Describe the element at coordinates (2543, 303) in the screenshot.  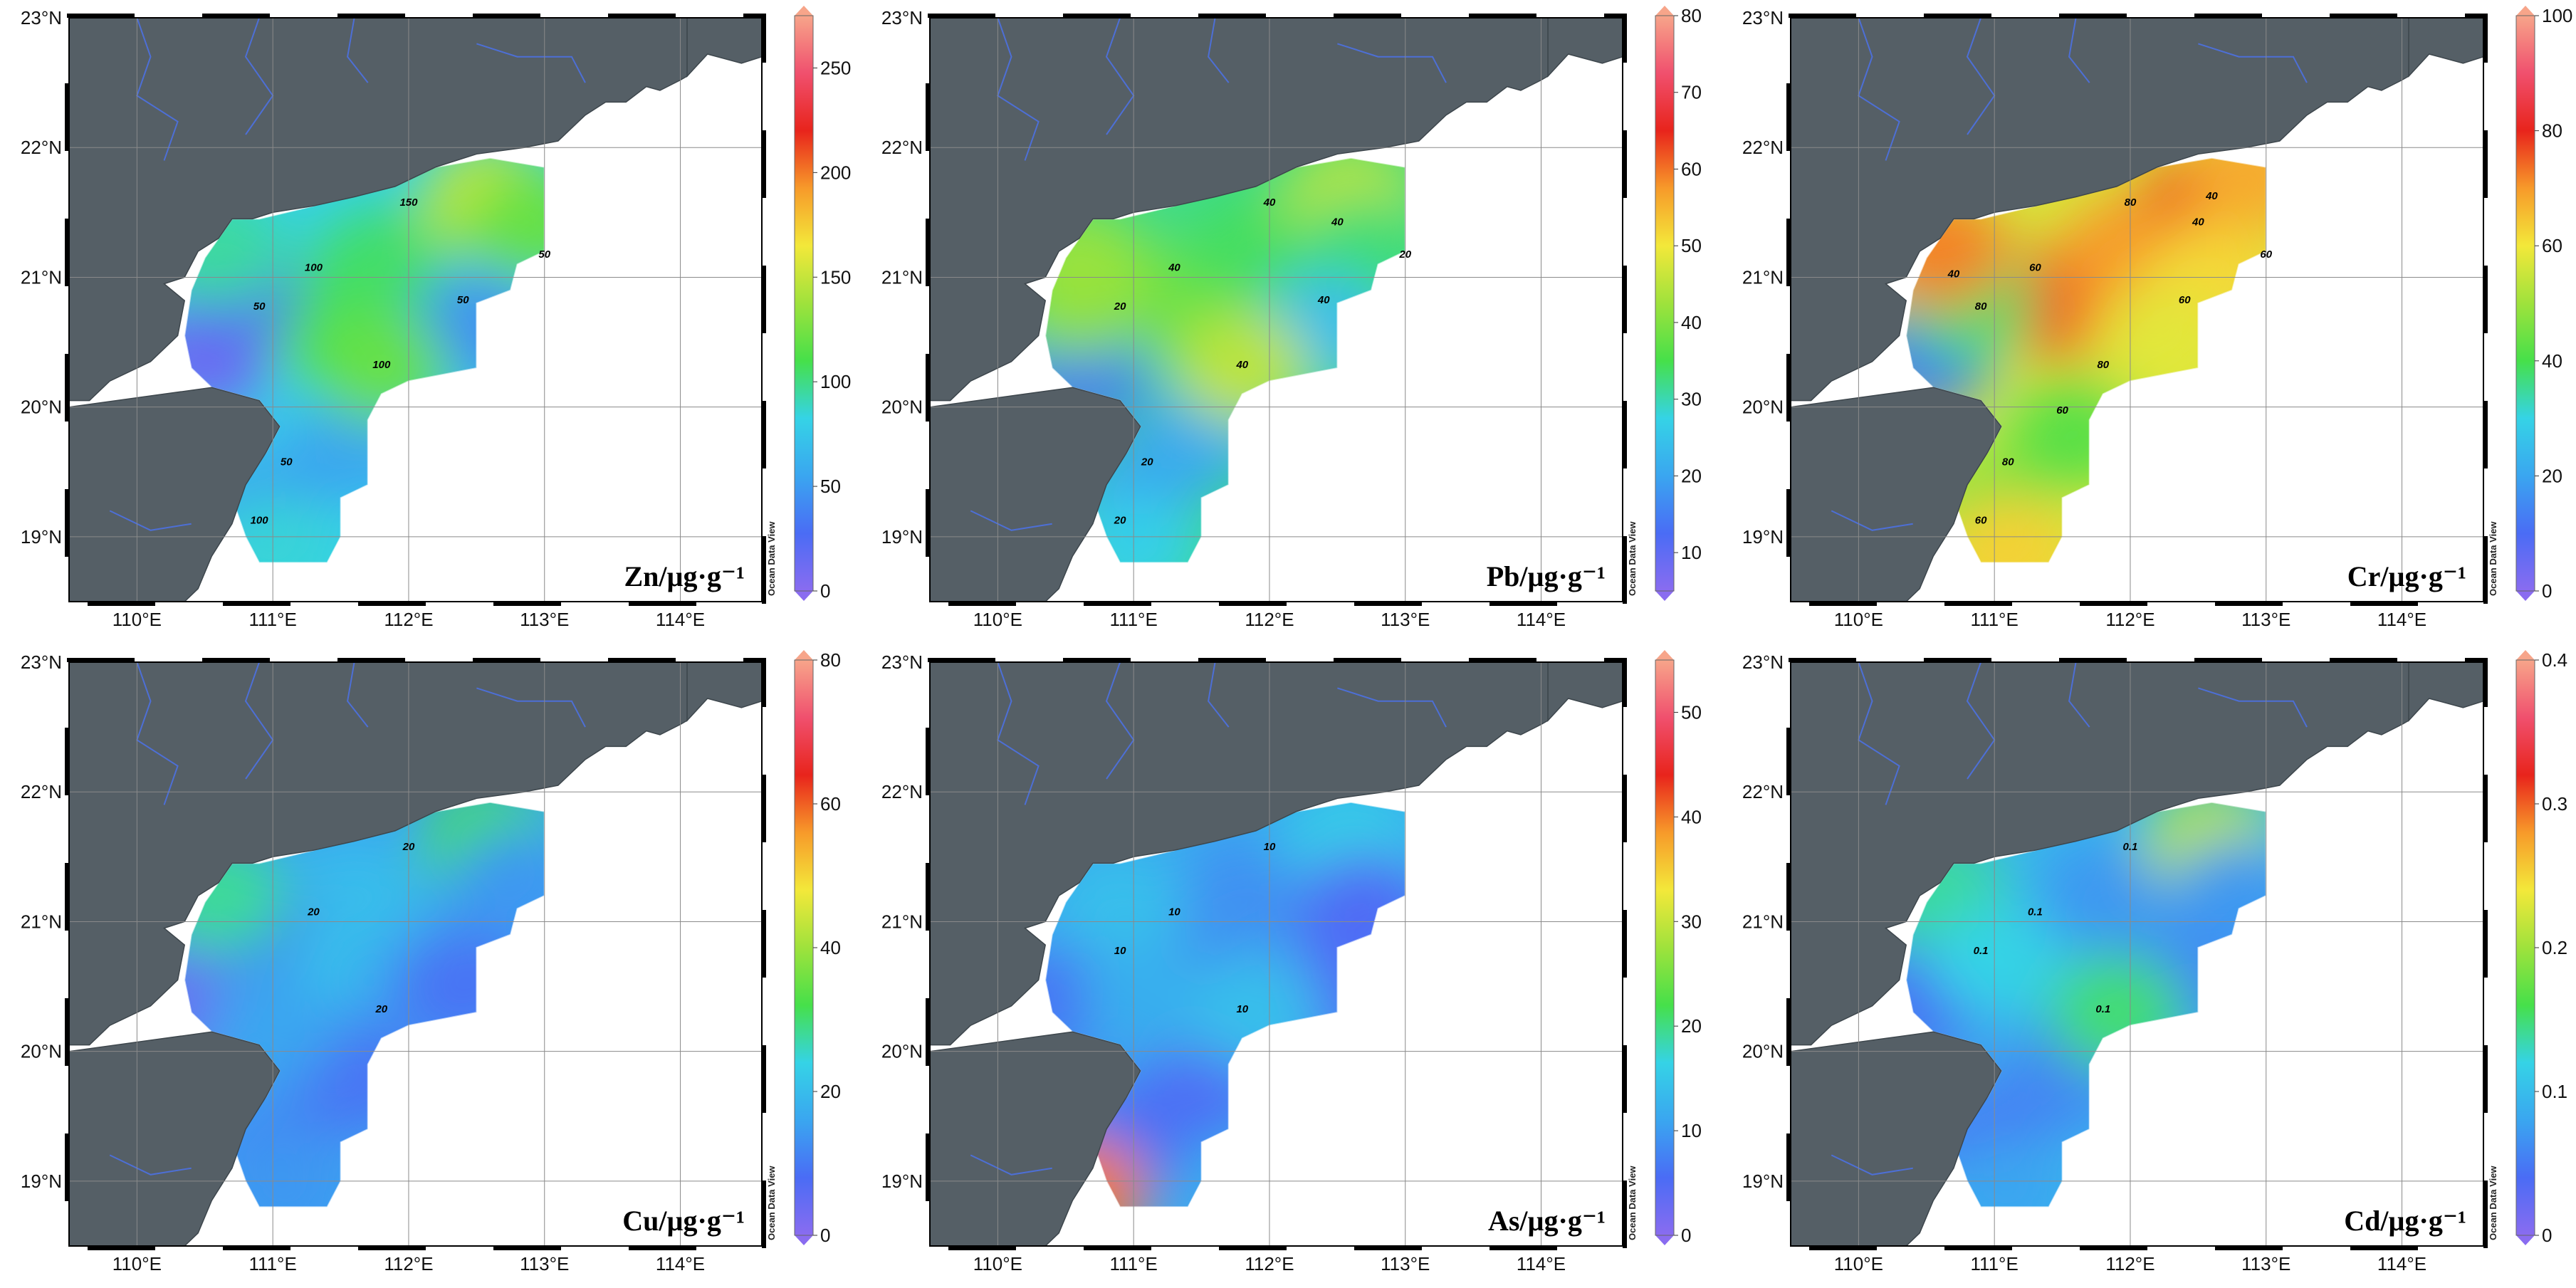
I see `colorbar: 100 80 60 40 20 0` at that location.